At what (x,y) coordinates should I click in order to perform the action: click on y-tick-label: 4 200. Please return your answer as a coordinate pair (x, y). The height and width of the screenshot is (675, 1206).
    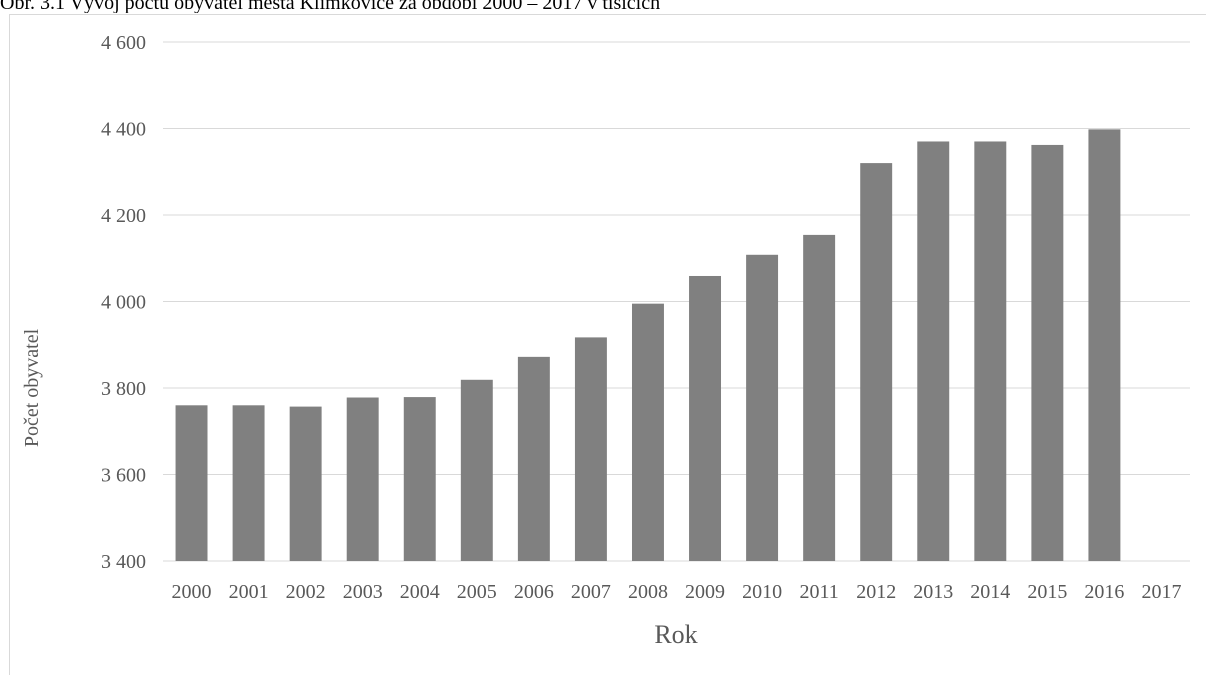
    Looking at the image, I should click on (123, 216).